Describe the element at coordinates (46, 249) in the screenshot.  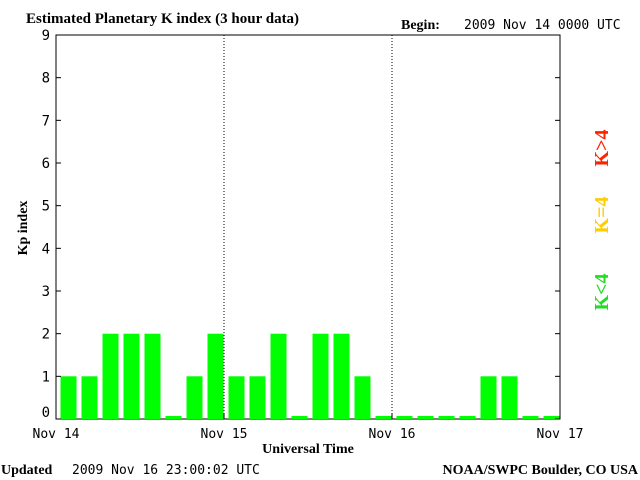
I see `y-tick-label: 4` at that location.